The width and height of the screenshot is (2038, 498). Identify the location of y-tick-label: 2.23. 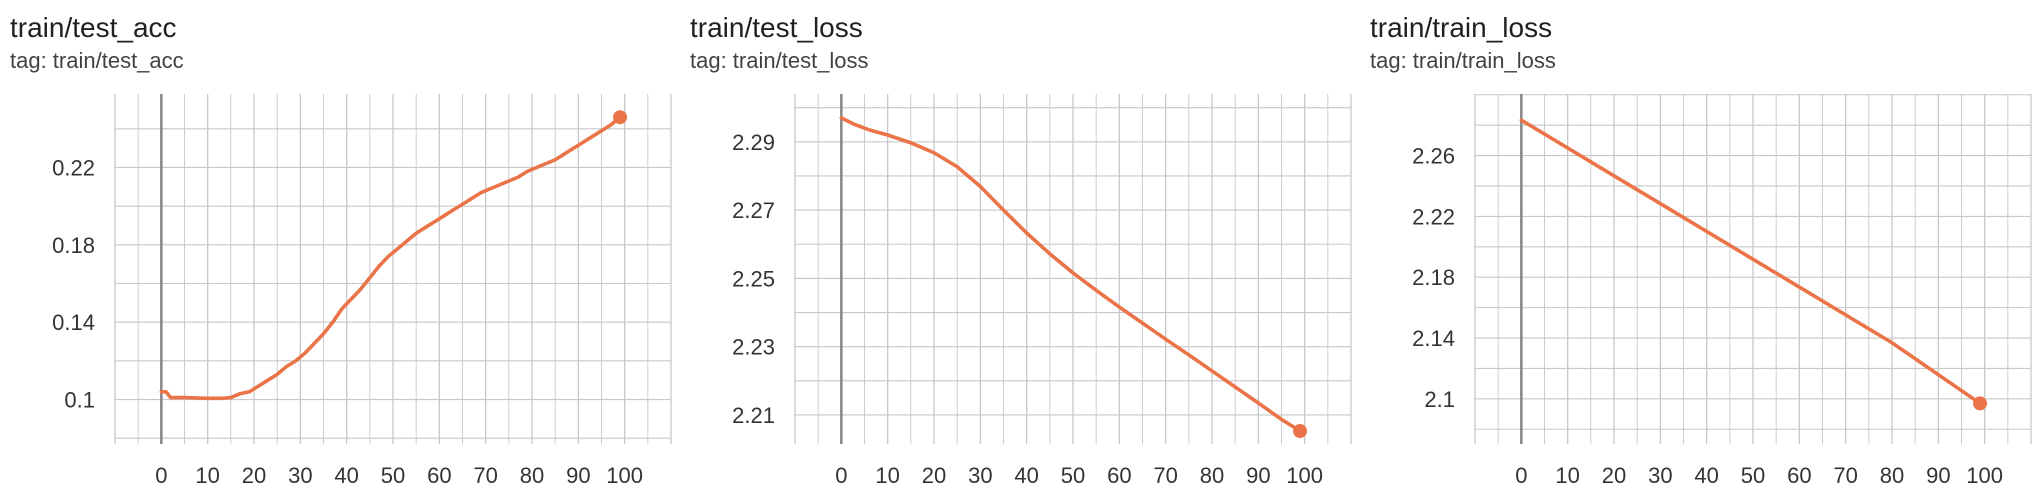
(753, 347).